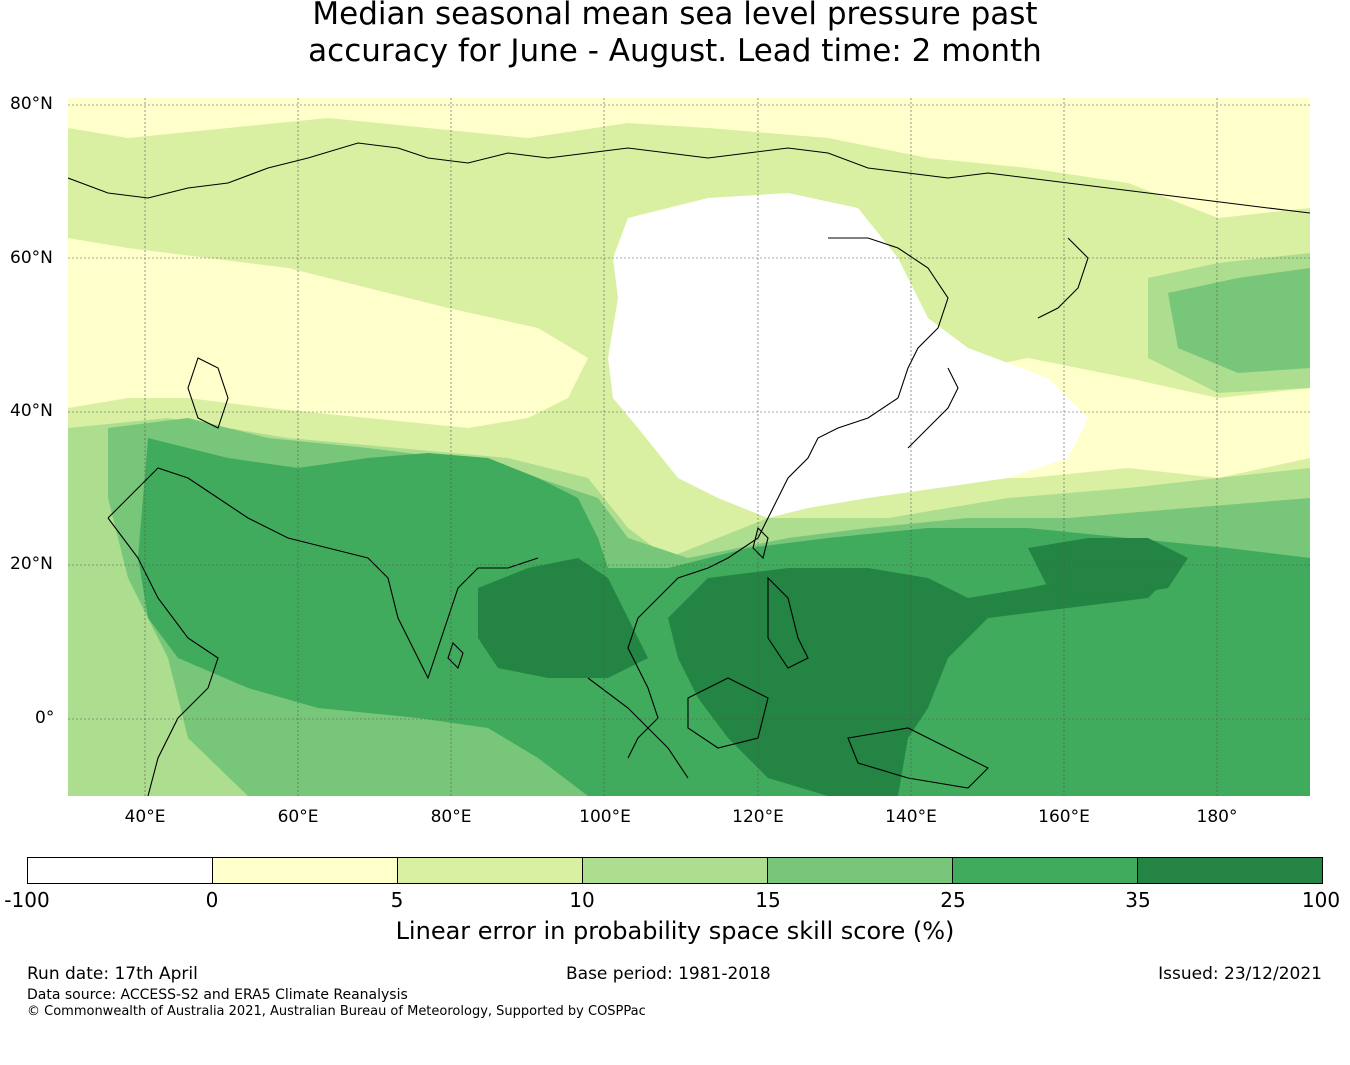 The image size is (1350, 1065). I want to click on base-period: Base period: 1981-2018, so click(668, 974).